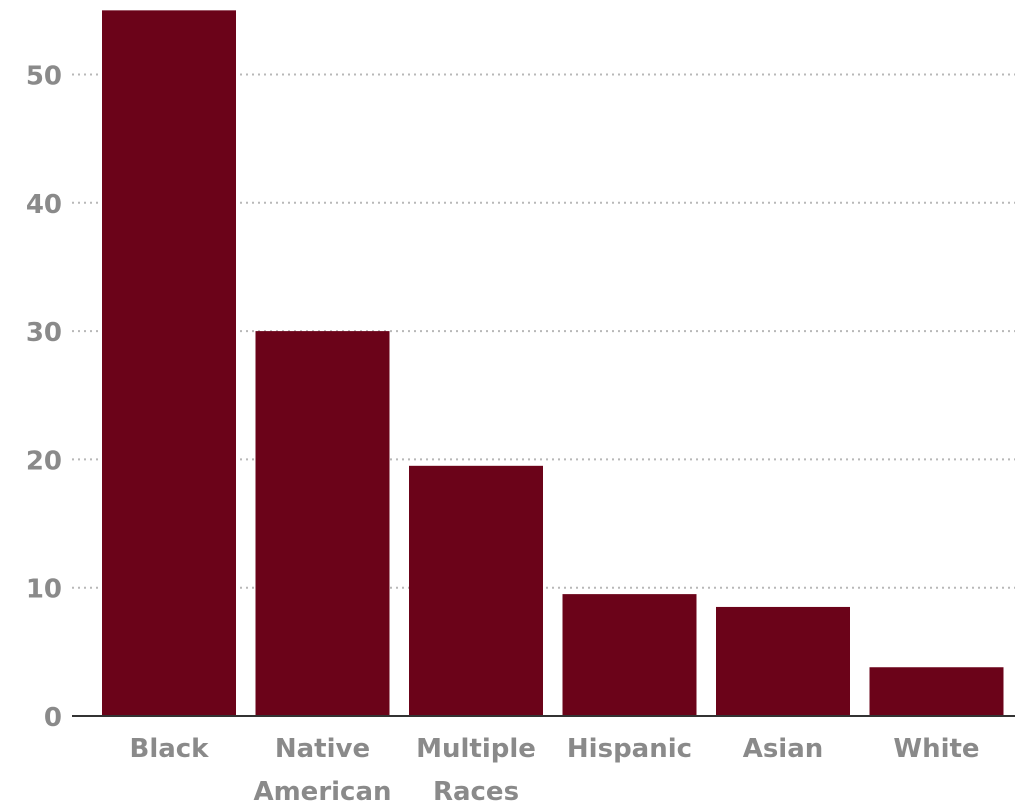 This screenshot has height=807, width=1020. What do you see at coordinates (476, 770) in the screenshot?
I see `x-category-label: Multiple Races` at bounding box center [476, 770].